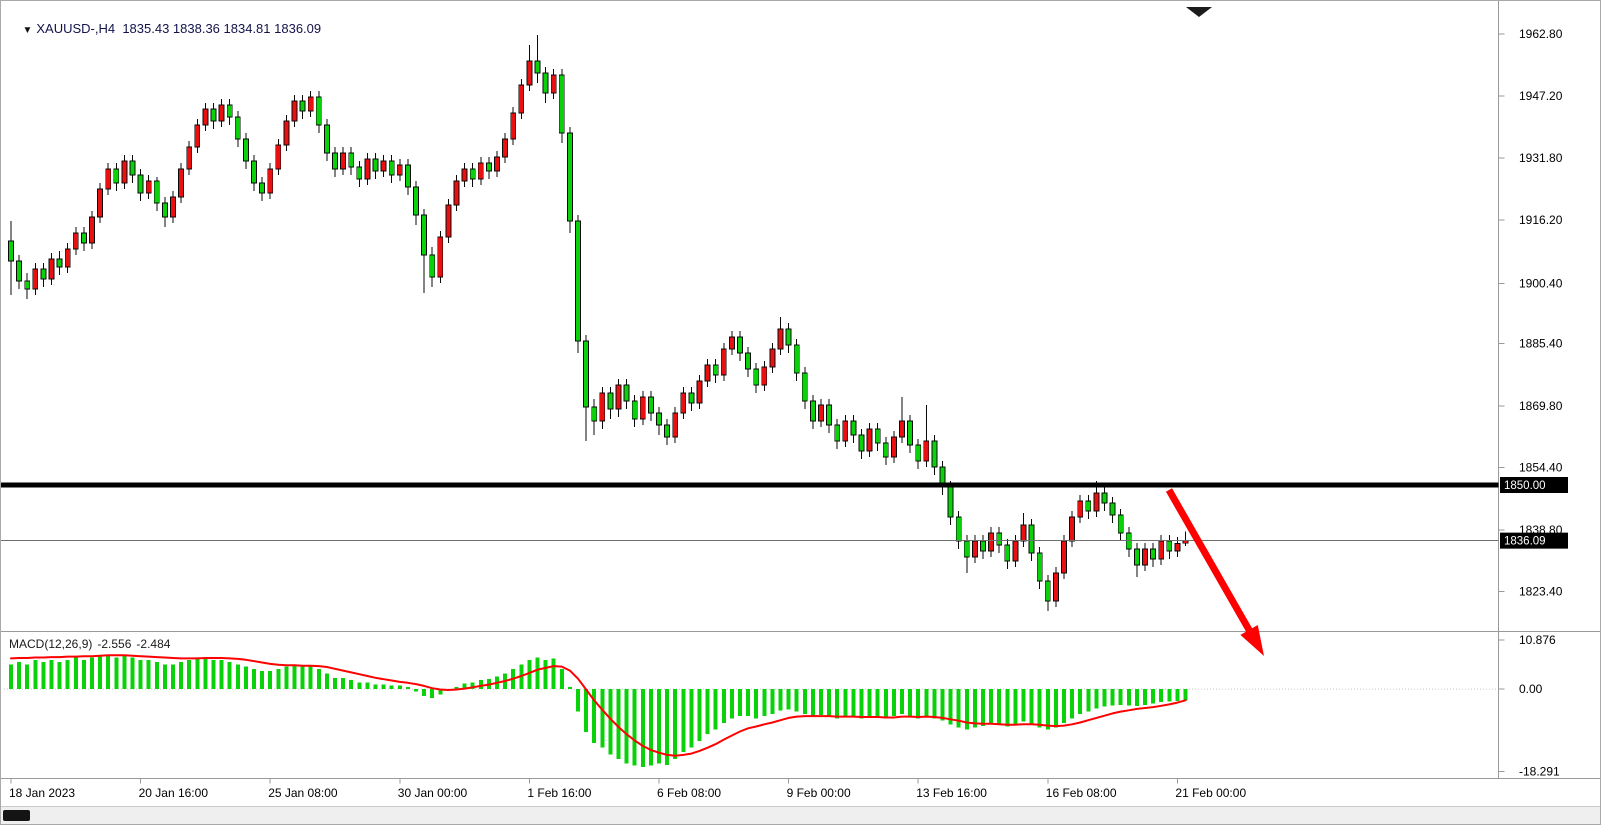 This screenshot has height=825, width=1601. I want to click on scrollbar-thumb, so click(16, 815).